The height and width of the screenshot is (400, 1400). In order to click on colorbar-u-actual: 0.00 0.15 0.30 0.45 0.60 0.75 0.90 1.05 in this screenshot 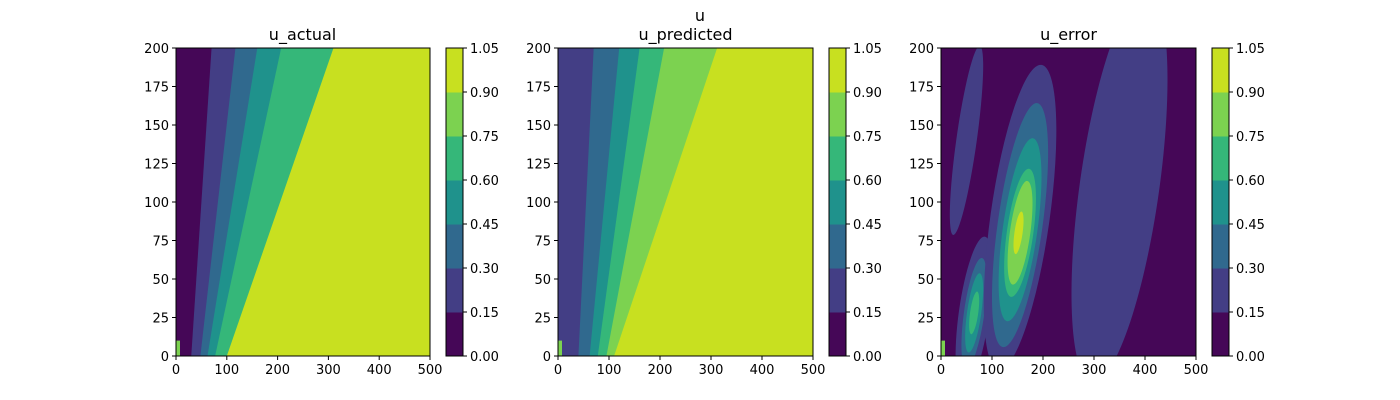, I will do `click(472, 203)`.